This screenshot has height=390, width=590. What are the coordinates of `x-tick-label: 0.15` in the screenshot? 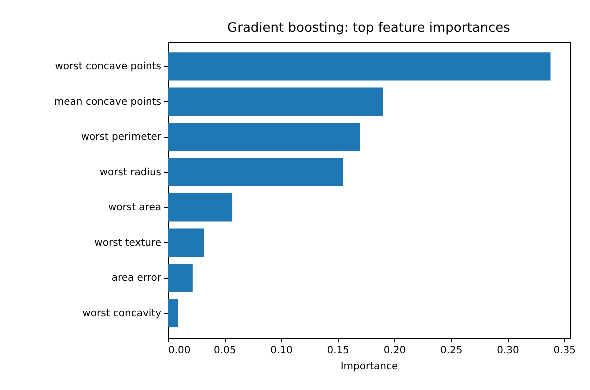 It's located at (338, 351).